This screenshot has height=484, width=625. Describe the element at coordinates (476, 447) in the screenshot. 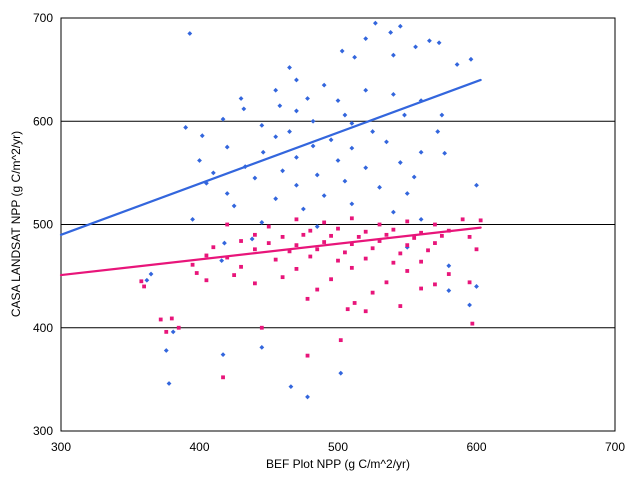

I see `x-tick-label-600: 600` at that location.